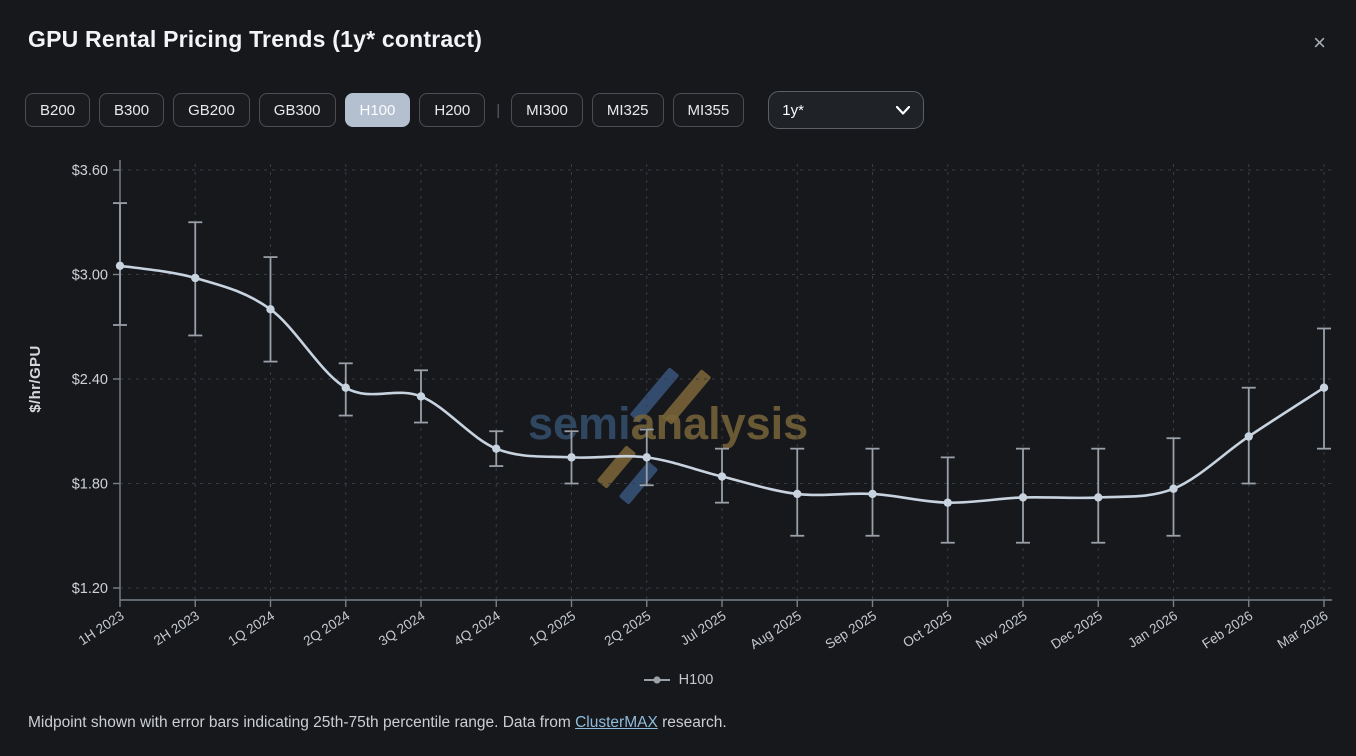  What do you see at coordinates (252, 628) in the screenshot?
I see `x-tick-label: 1Q 2024` at bounding box center [252, 628].